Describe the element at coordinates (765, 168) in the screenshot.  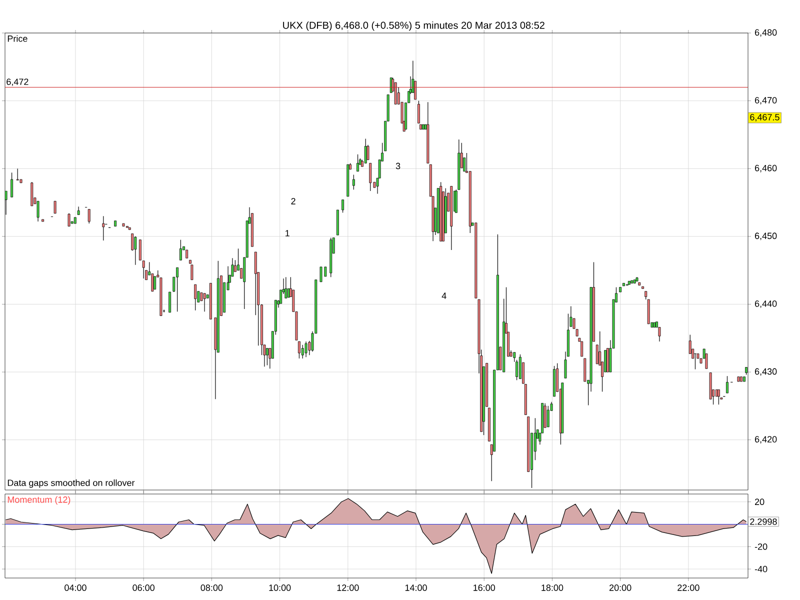
I see `y-tick-label: 6,460` at that location.